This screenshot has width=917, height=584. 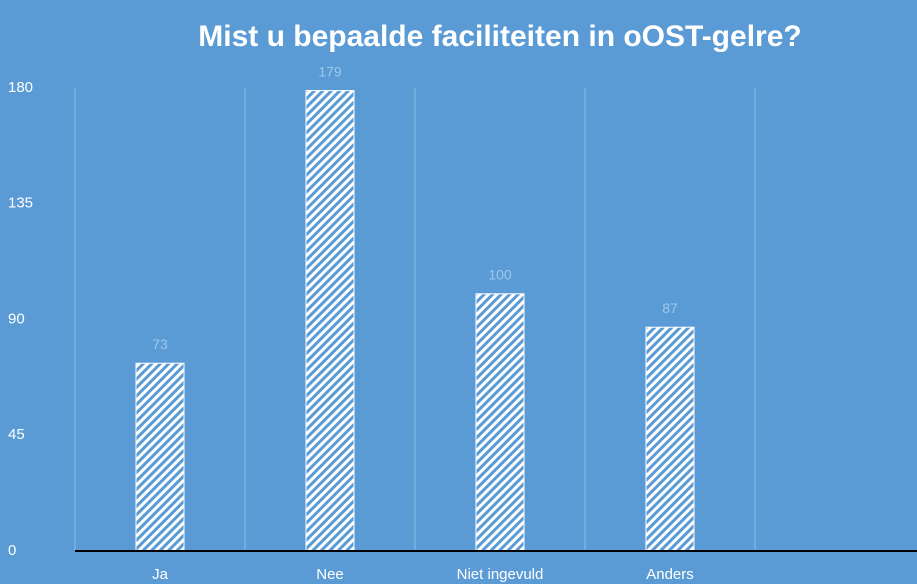 What do you see at coordinates (20, 87) in the screenshot?
I see `y-tick-label: 180` at bounding box center [20, 87].